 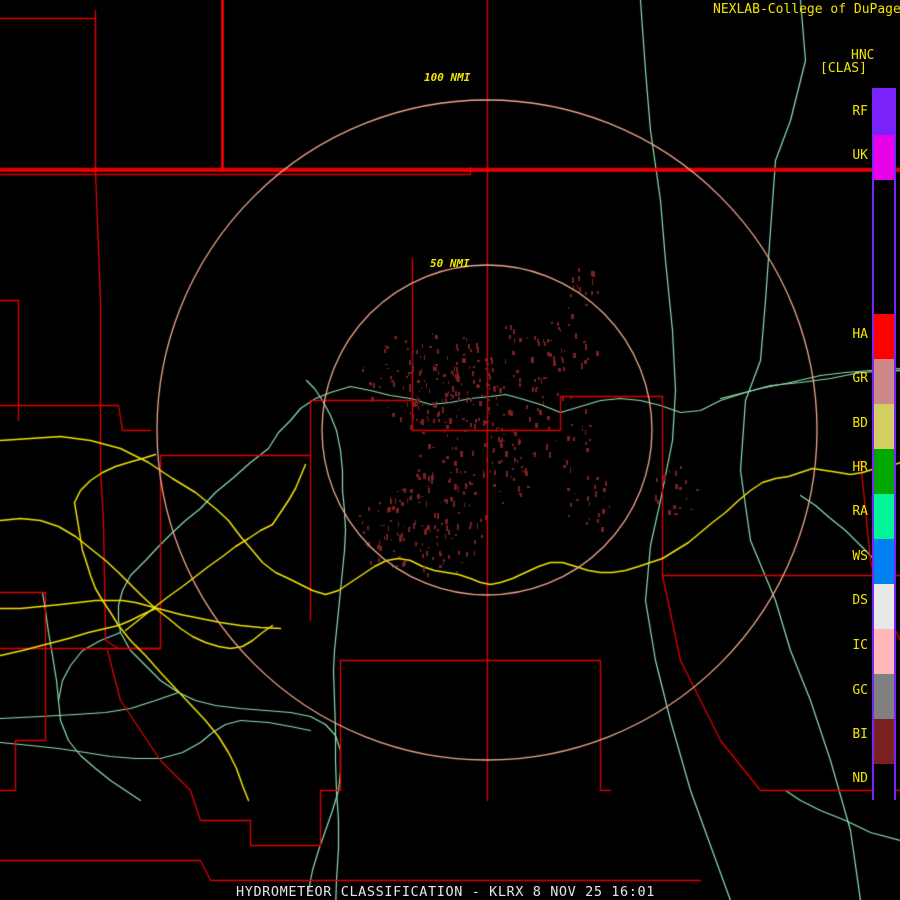 I want to click on mode-label: [CLAS], so click(x=843, y=68).